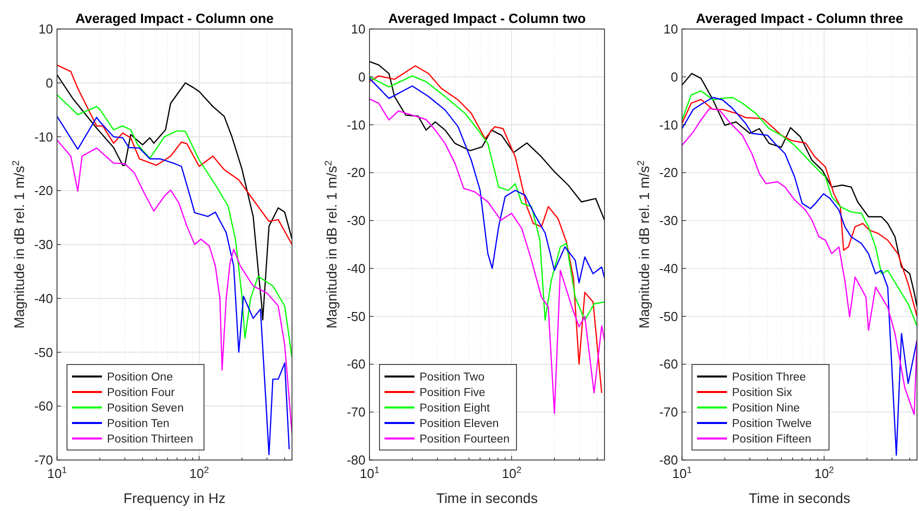 This screenshot has width=919, height=511. I want to click on legend-label: Position Five, so click(453, 393).